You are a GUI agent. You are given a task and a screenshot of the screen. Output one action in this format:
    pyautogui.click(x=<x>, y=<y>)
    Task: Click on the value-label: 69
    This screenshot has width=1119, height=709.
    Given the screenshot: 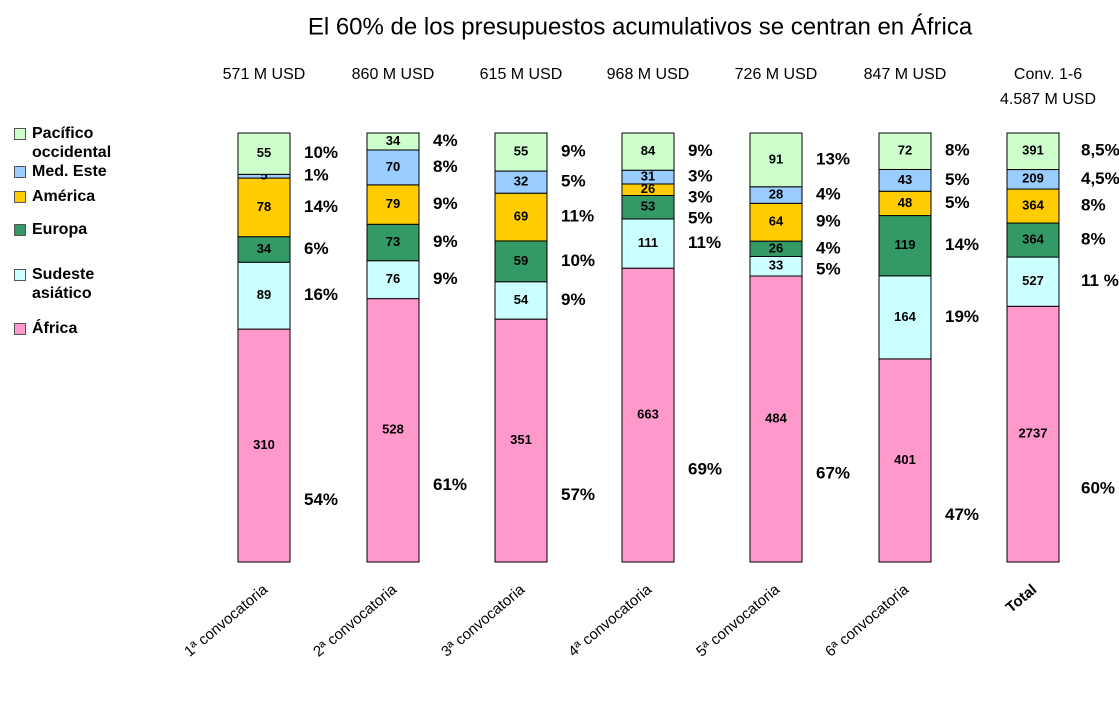 What is the action you would take?
    pyautogui.click(x=521, y=216)
    